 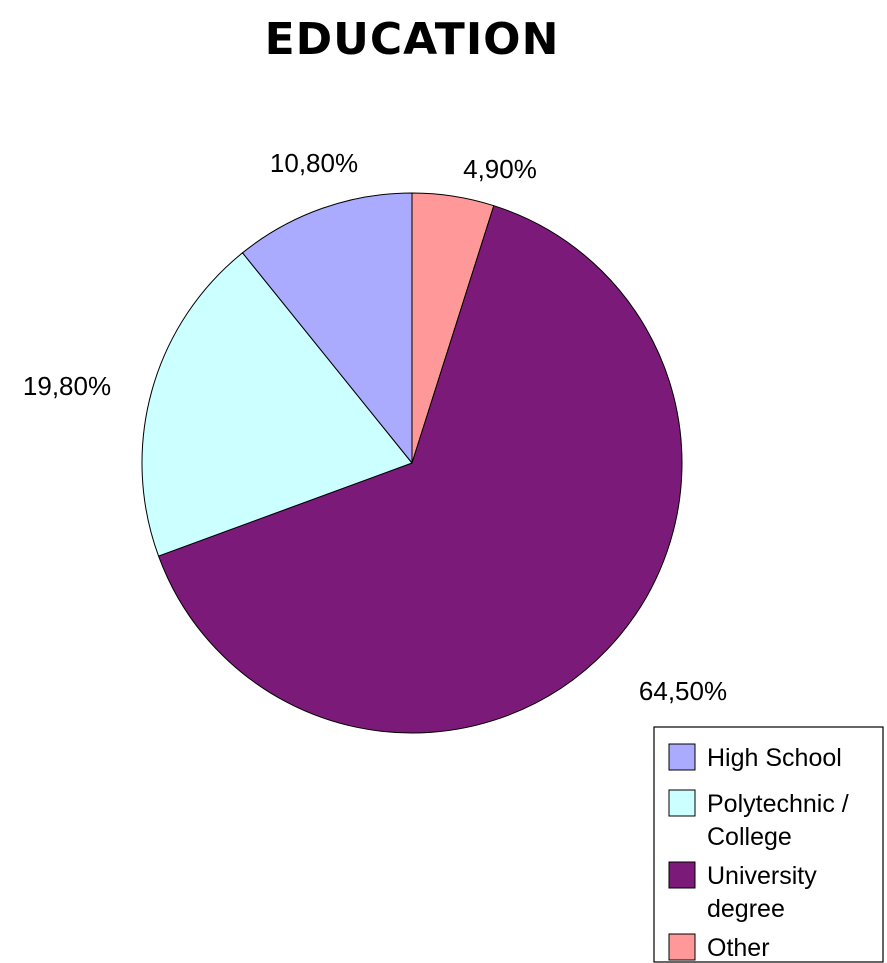 What do you see at coordinates (682, 803) in the screenshot?
I see `legend-swatch-polytechnic-college` at bounding box center [682, 803].